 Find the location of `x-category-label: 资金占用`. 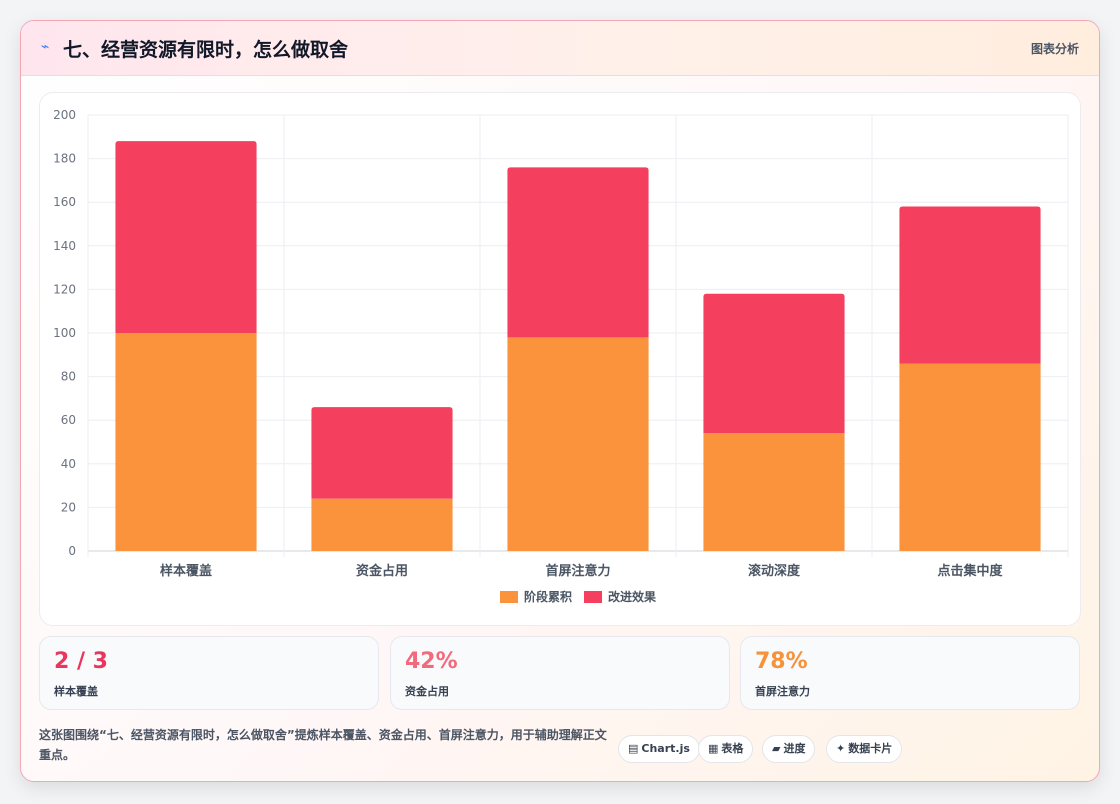

x-category-label: 资金占用 is located at coordinates (382, 571).